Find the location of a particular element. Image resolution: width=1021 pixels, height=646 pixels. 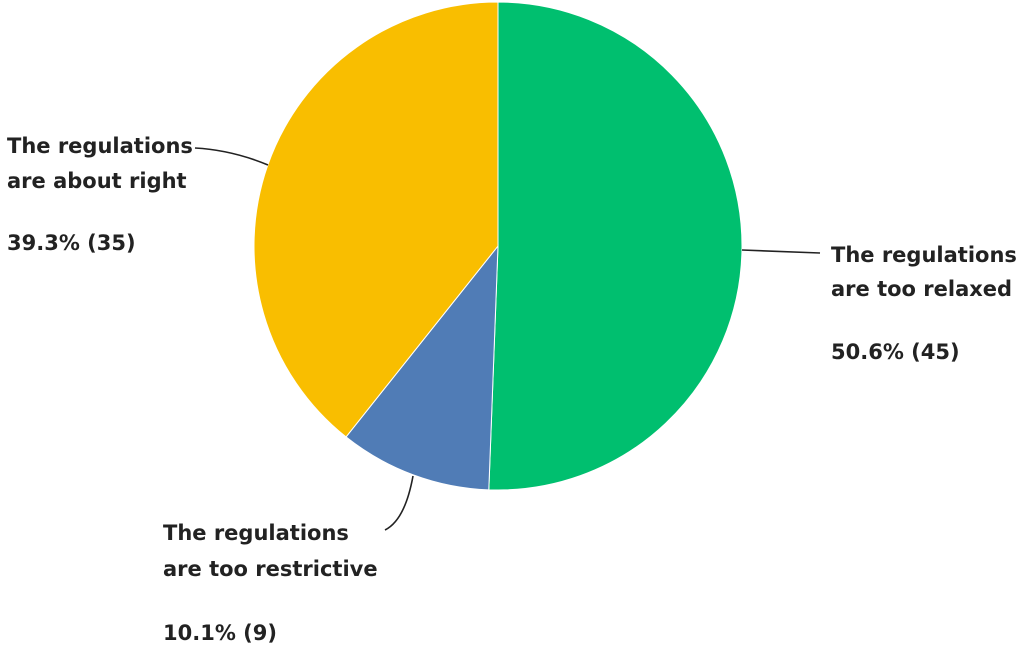

leader-line-restrictive is located at coordinates (399, 503).